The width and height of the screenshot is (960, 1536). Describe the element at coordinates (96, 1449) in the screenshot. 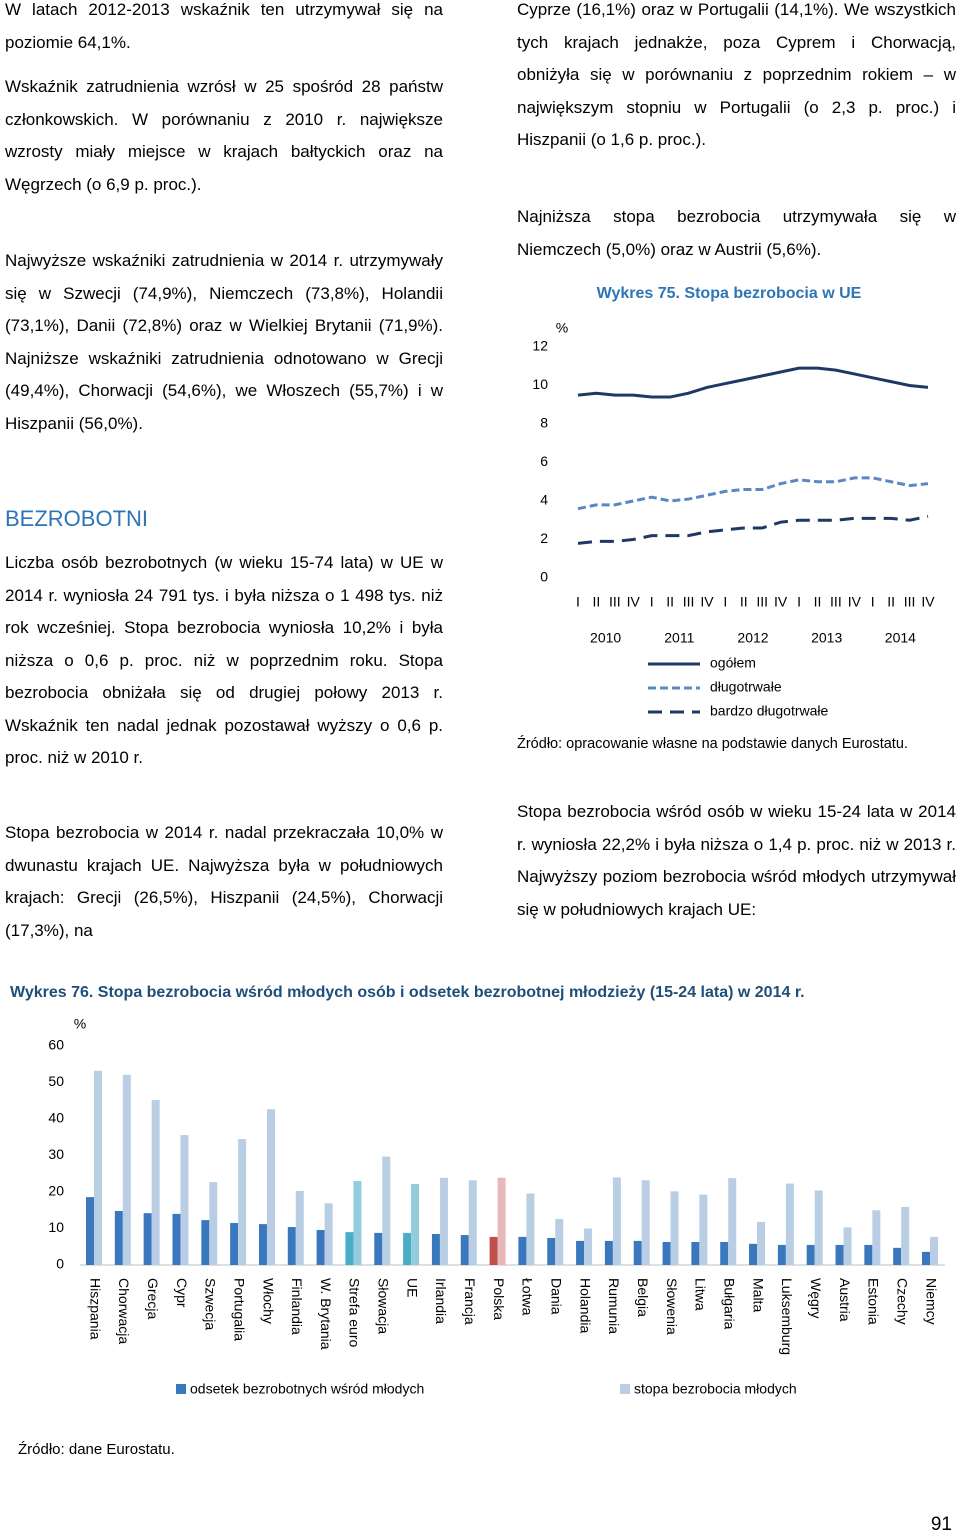

I see `chart-source: Źródło: dane Eurostatu.` at that location.